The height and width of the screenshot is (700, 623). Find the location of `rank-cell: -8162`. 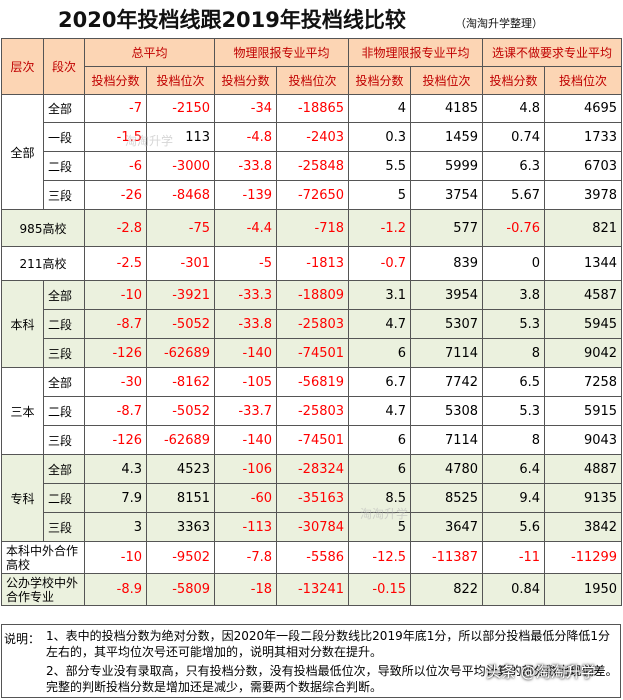

rank-cell: -8162 is located at coordinates (180, 382).